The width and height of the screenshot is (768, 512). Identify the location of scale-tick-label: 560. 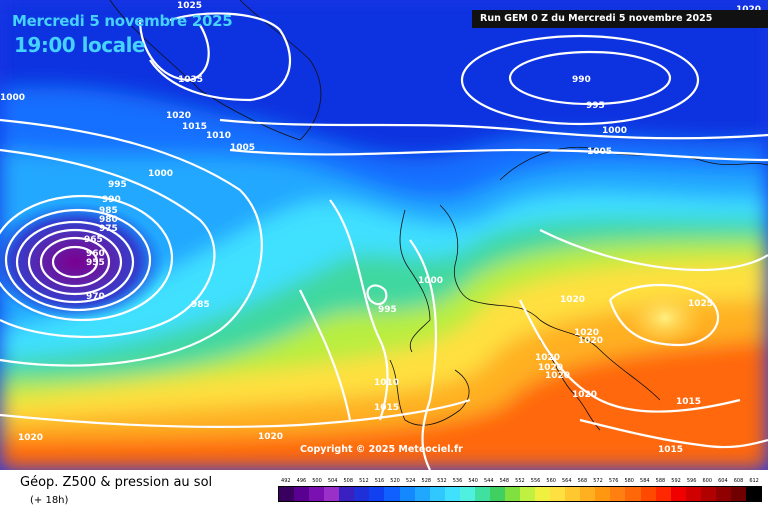
(551, 481).